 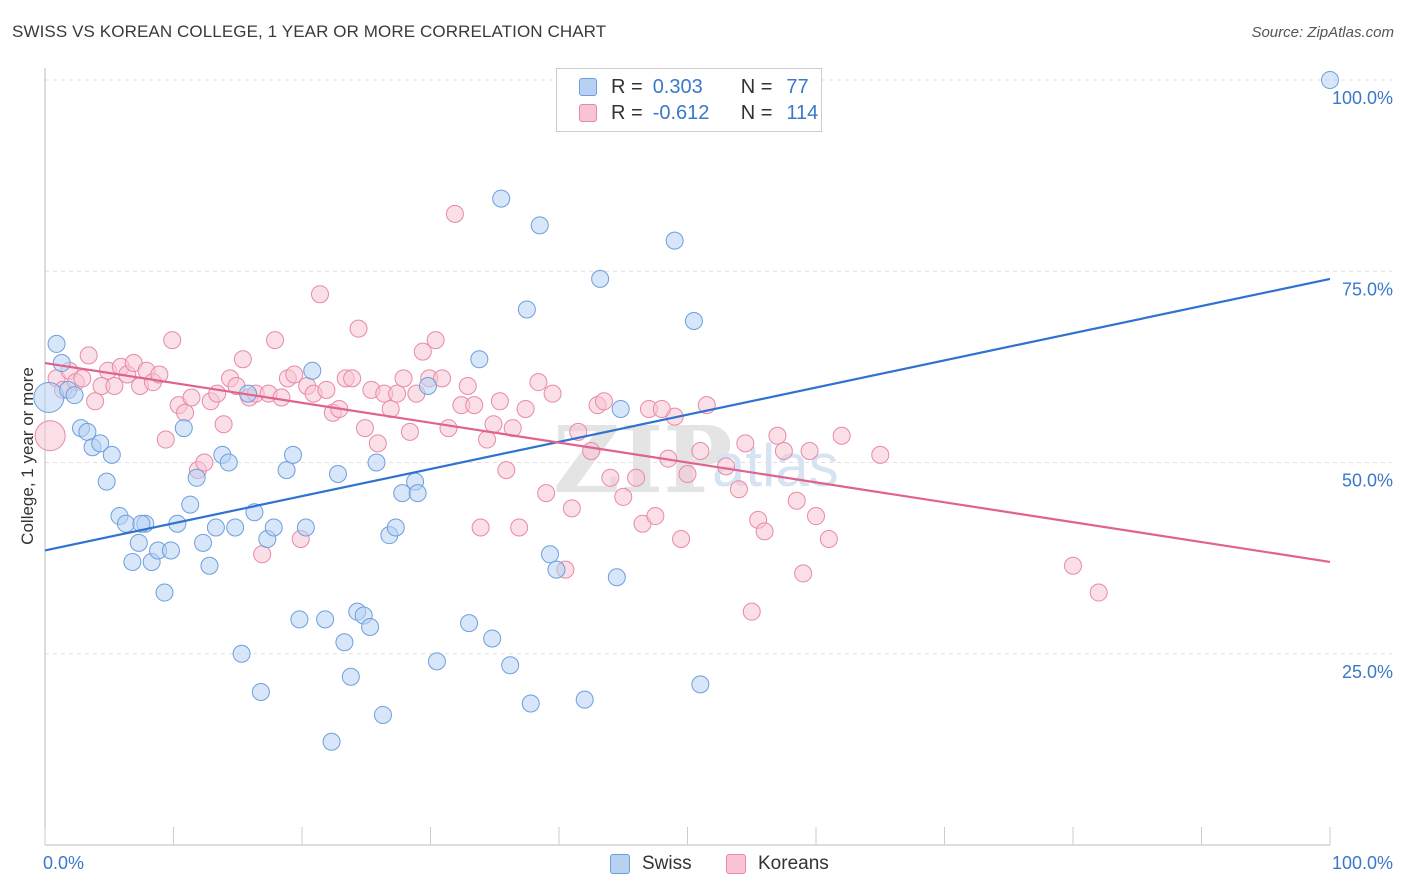 I want to click on x-tick-label: 0.0%, so click(x=63, y=863).